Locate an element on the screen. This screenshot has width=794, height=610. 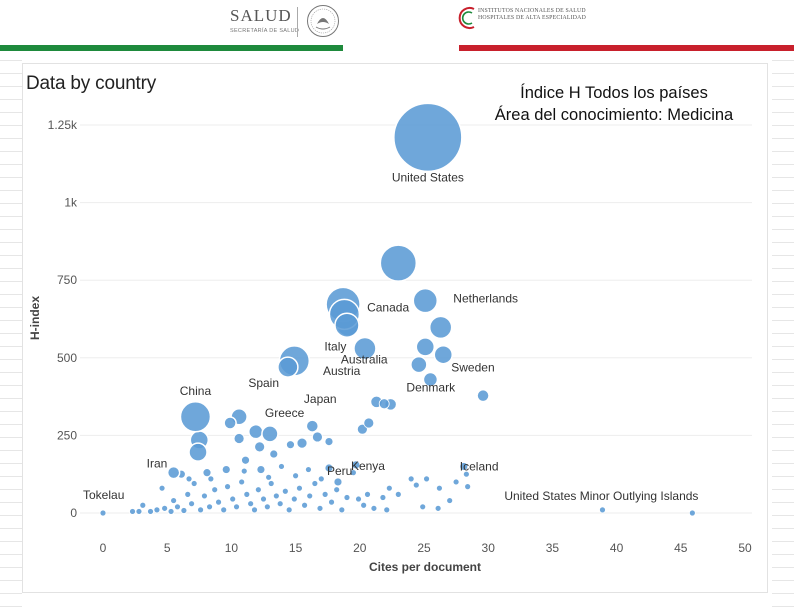
x-tick-label: 30 is located at coordinates (489, 548).